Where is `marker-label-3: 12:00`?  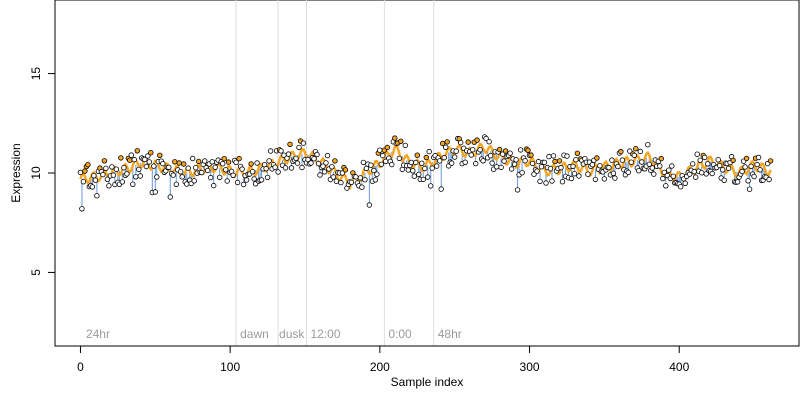 marker-label-3: 12:00 is located at coordinates (325, 334).